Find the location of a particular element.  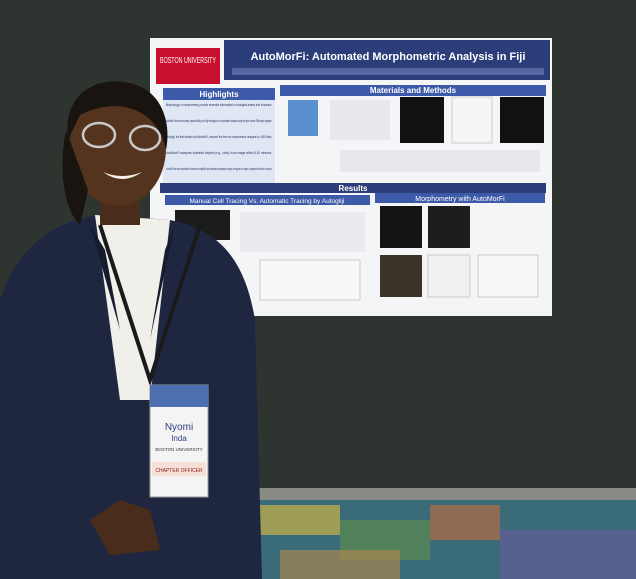

badge-last-name: Inda is located at coordinates (179, 438).